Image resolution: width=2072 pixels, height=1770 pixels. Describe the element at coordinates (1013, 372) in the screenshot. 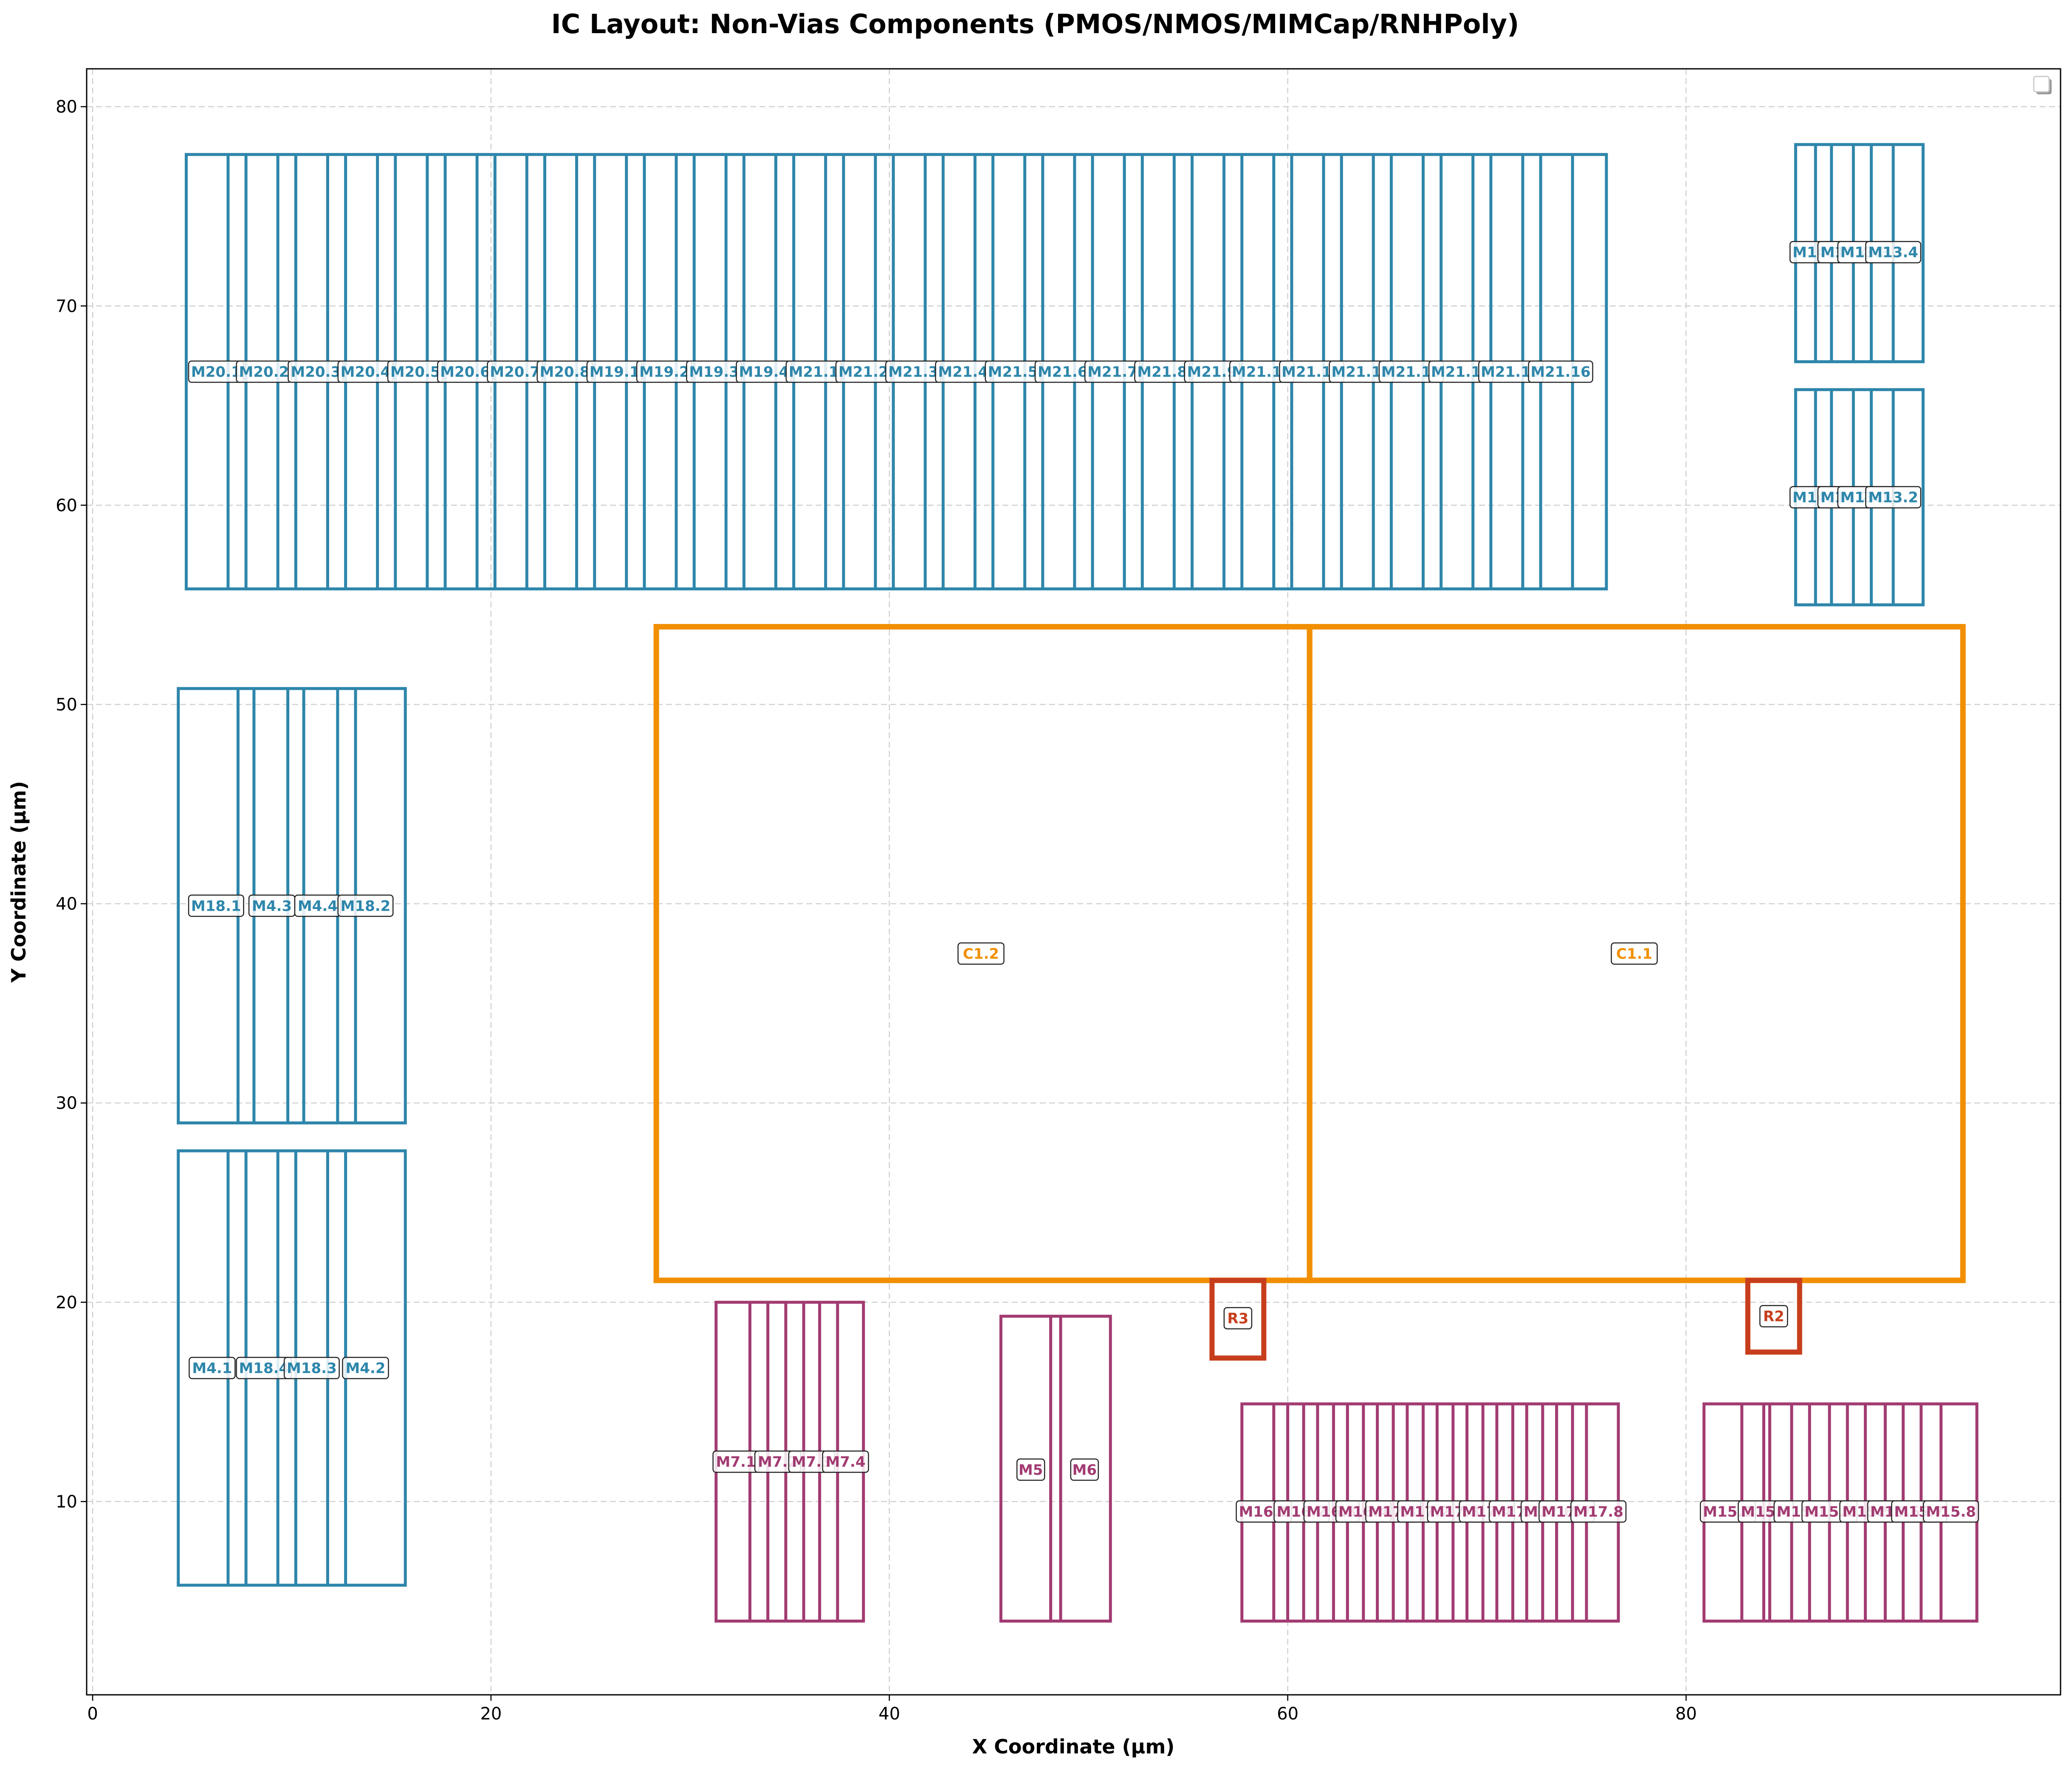

I see `component-label: M21.5` at that location.